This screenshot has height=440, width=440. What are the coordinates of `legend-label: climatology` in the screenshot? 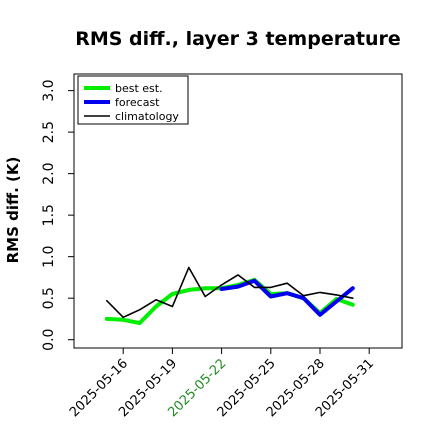 It's located at (147, 116).